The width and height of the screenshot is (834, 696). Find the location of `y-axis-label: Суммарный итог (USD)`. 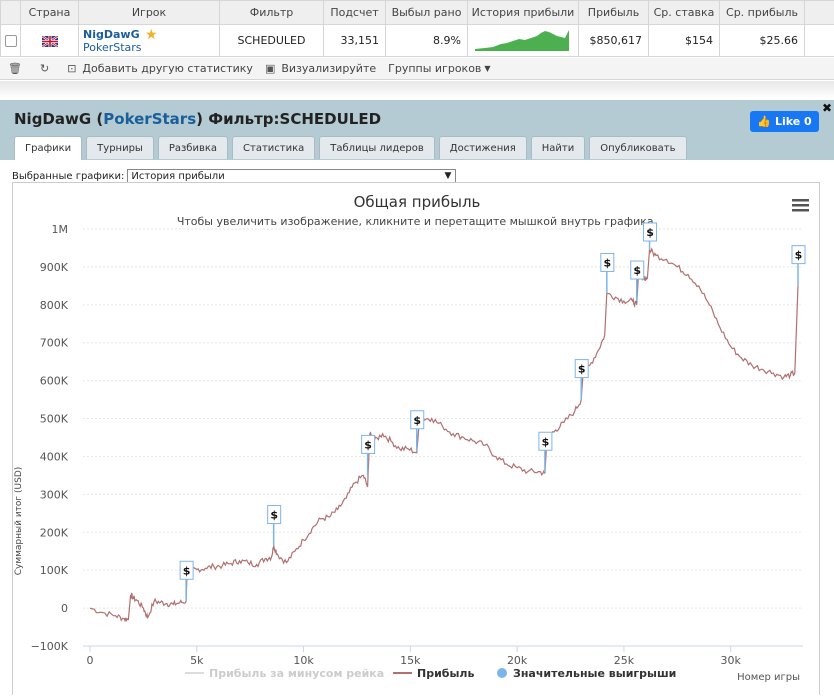

y-axis-label: Суммарный итог (USD) is located at coordinates (19, 521).